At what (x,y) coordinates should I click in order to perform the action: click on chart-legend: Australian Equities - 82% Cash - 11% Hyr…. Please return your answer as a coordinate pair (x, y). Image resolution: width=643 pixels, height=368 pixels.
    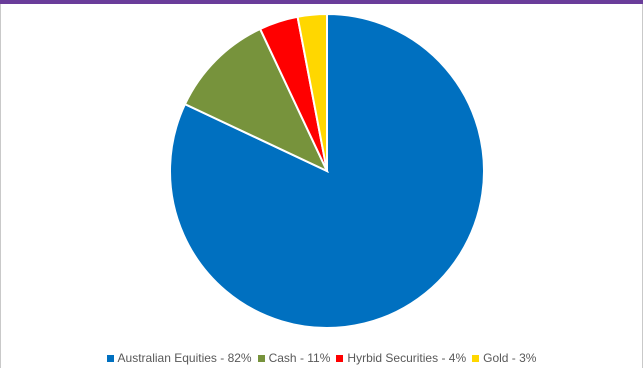
    Looking at the image, I should click on (321, 358).